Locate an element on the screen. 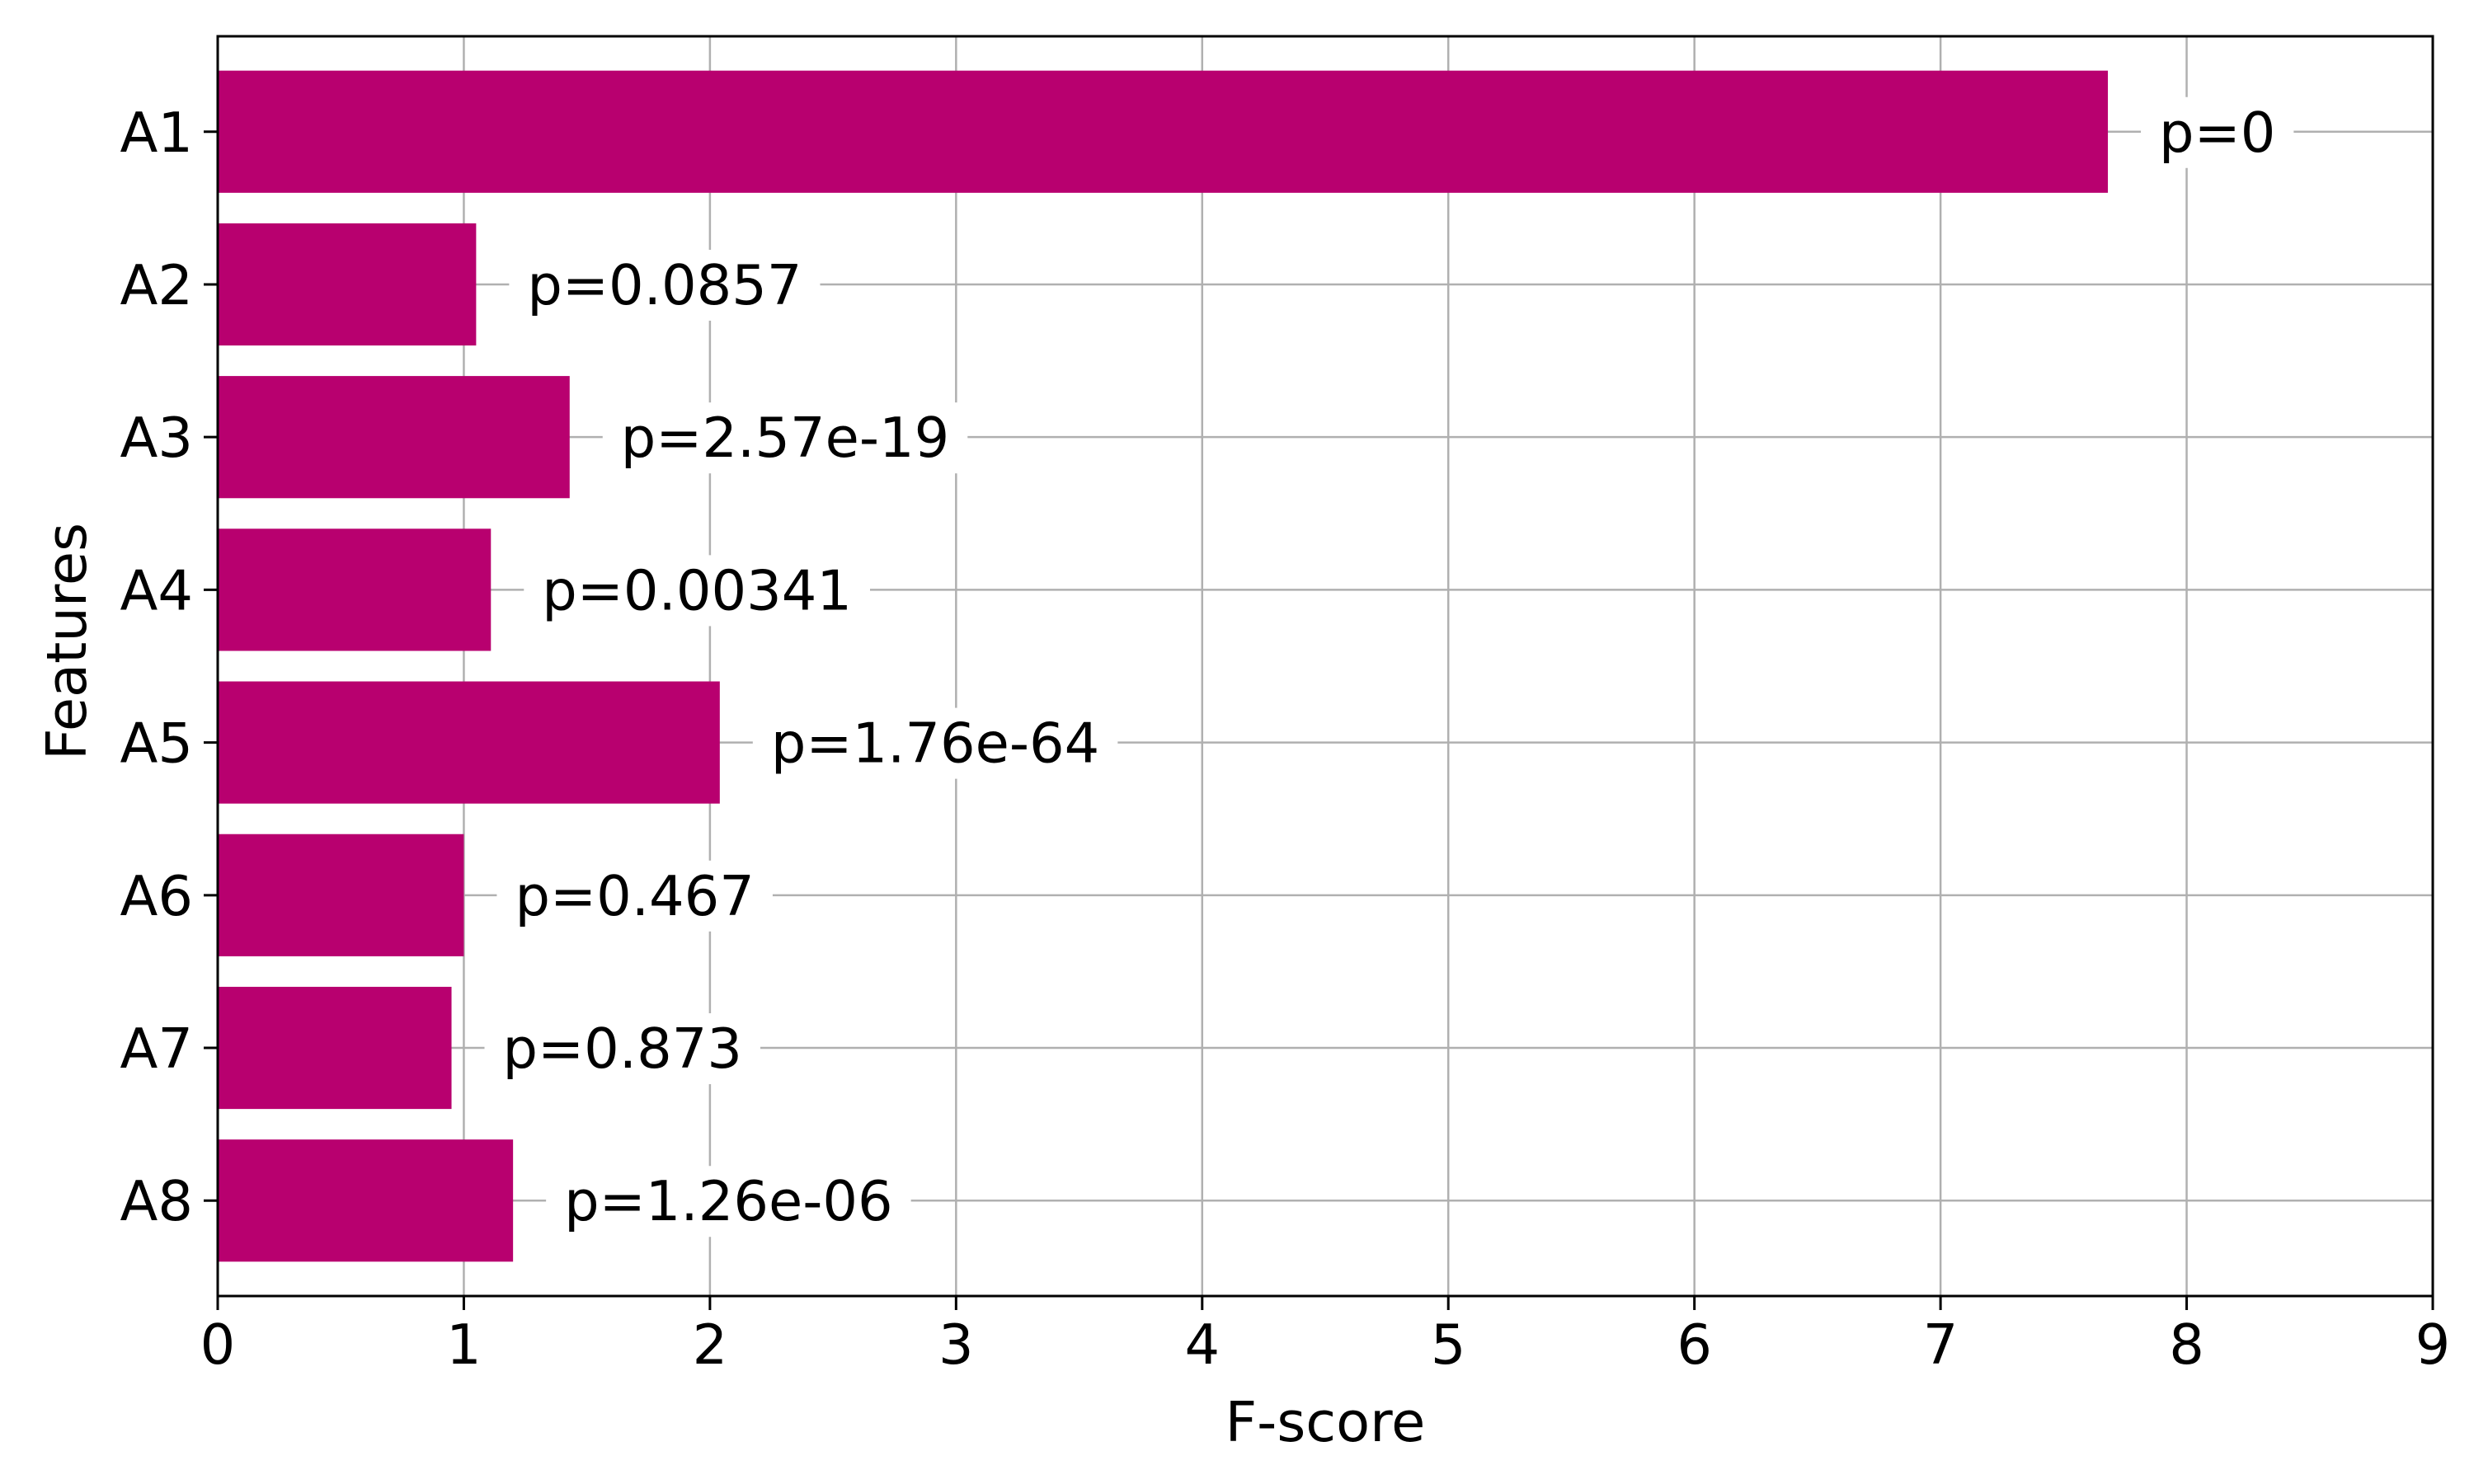 This screenshot has width=2474, height=1484. y-tick-label-a5: A5 is located at coordinates (156, 743).